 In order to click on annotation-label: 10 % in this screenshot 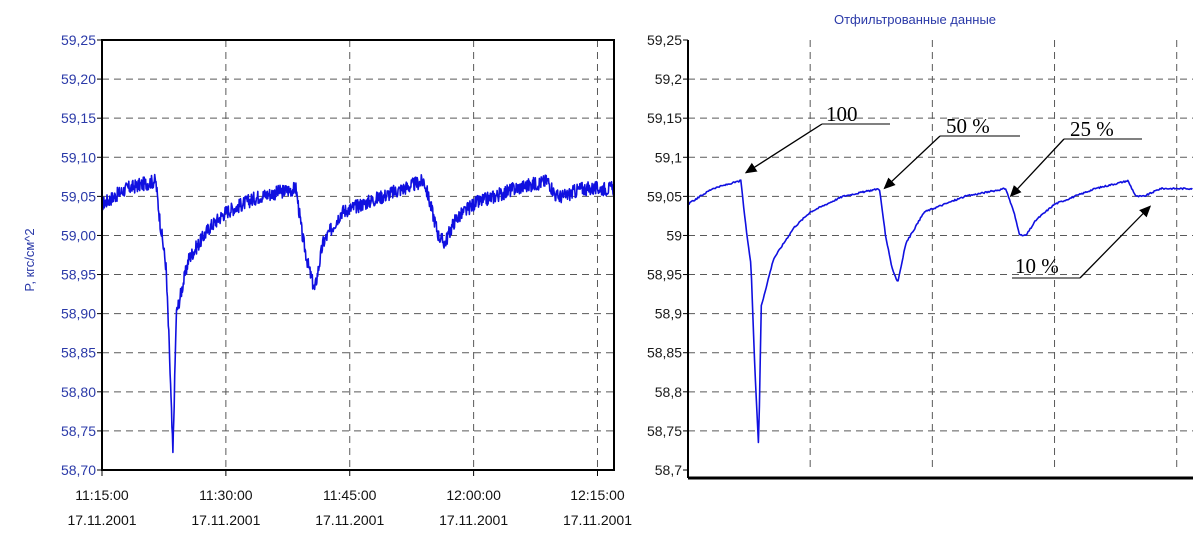, I will do `click(1037, 266)`.